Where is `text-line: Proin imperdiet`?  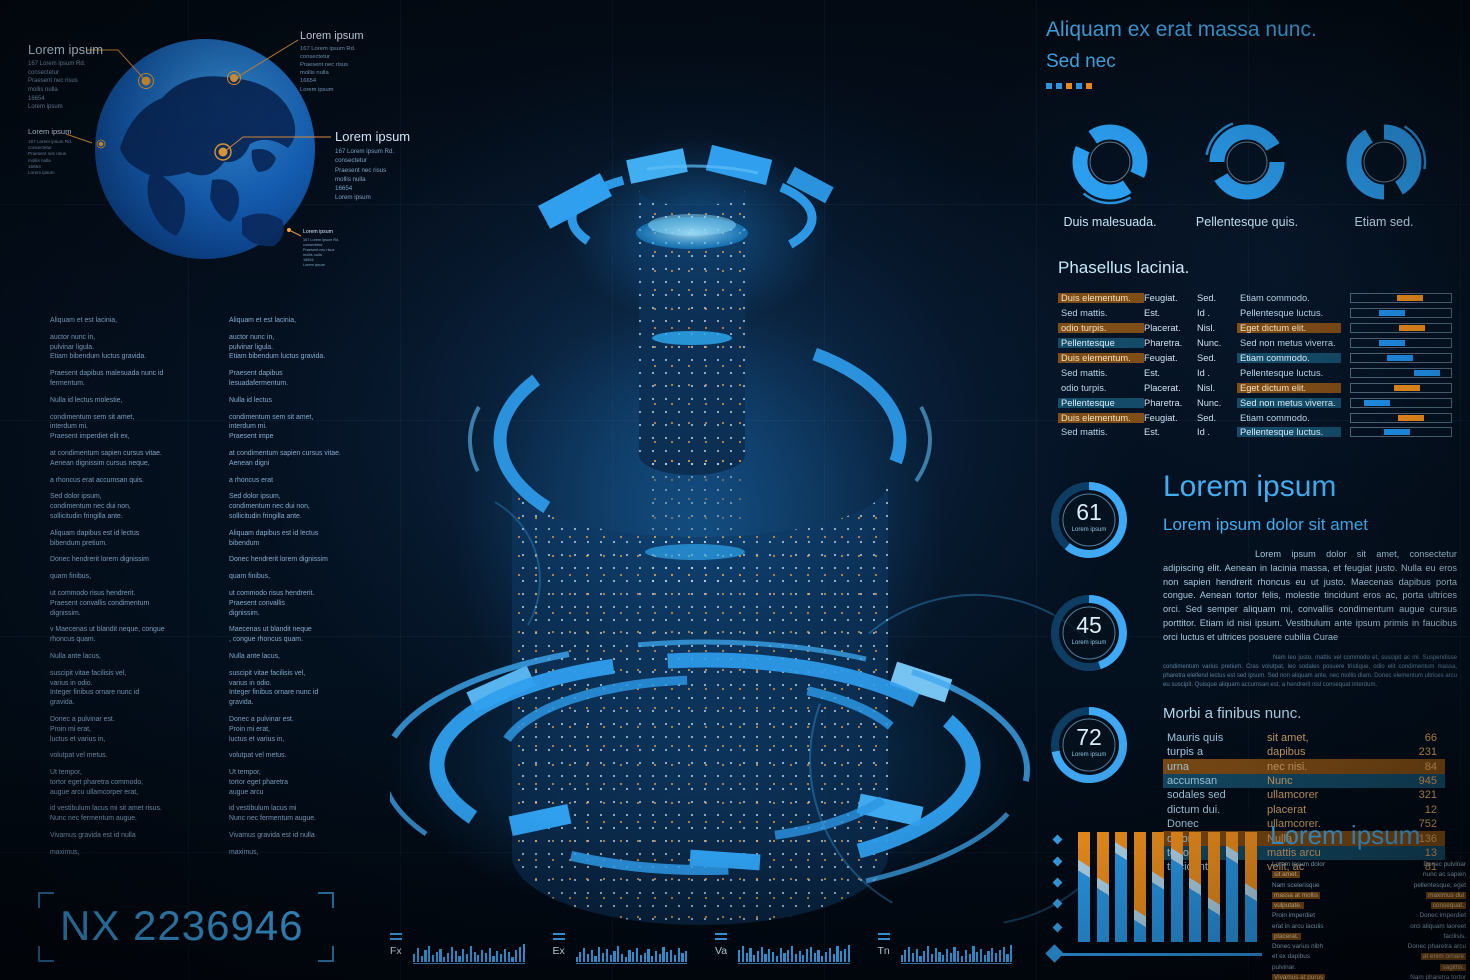 text-line: Proin imperdiet is located at coordinates (1320, 916).